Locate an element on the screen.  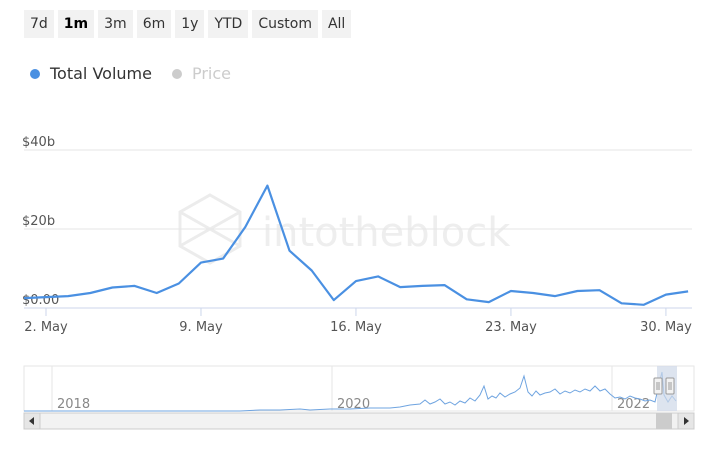
x-axis-ticks is located at coordinates (356, 312).